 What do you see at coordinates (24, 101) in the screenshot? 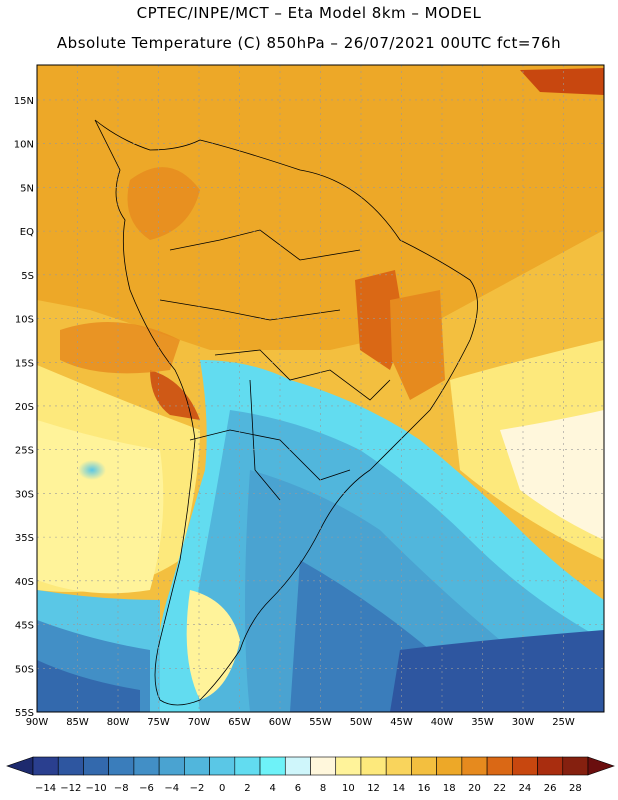
I see `lat-tick-label: 15N` at bounding box center [24, 101].